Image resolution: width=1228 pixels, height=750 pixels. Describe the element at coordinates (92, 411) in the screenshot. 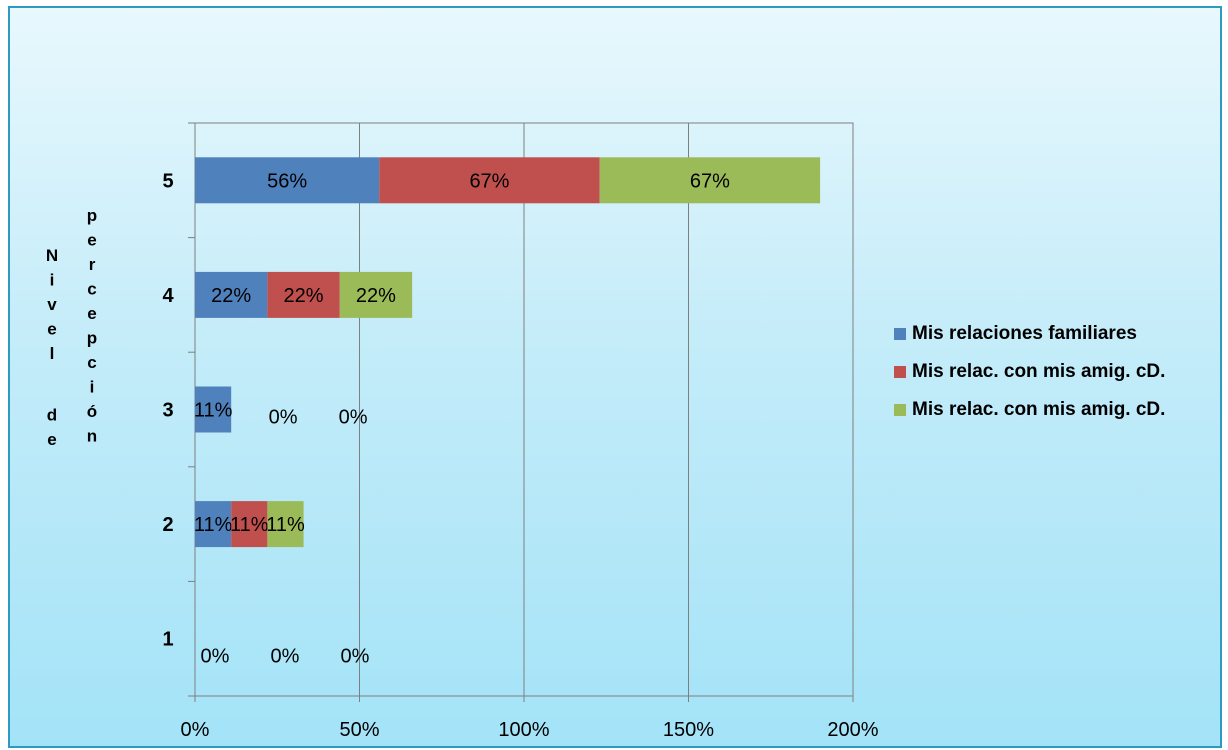

I see `ylabel-char: ó` at that location.